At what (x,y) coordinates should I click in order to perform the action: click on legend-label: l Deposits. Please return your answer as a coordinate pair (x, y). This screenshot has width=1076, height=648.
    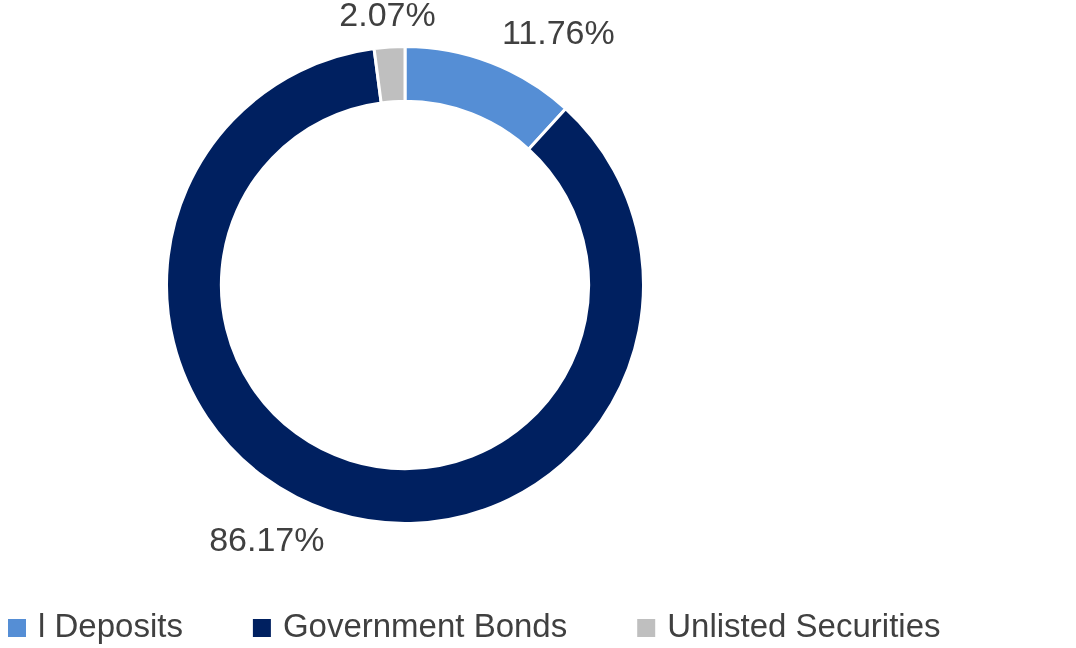
    Looking at the image, I should click on (110, 626).